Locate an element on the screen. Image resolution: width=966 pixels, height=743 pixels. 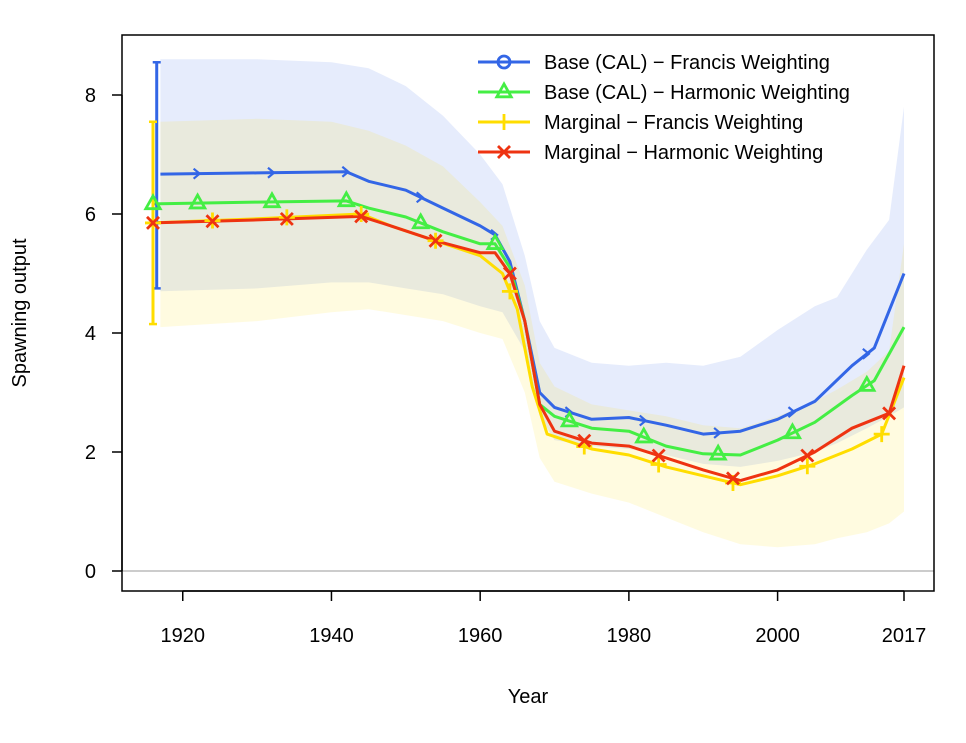
y-tick-label-8: 8 is located at coordinates (90, 96).